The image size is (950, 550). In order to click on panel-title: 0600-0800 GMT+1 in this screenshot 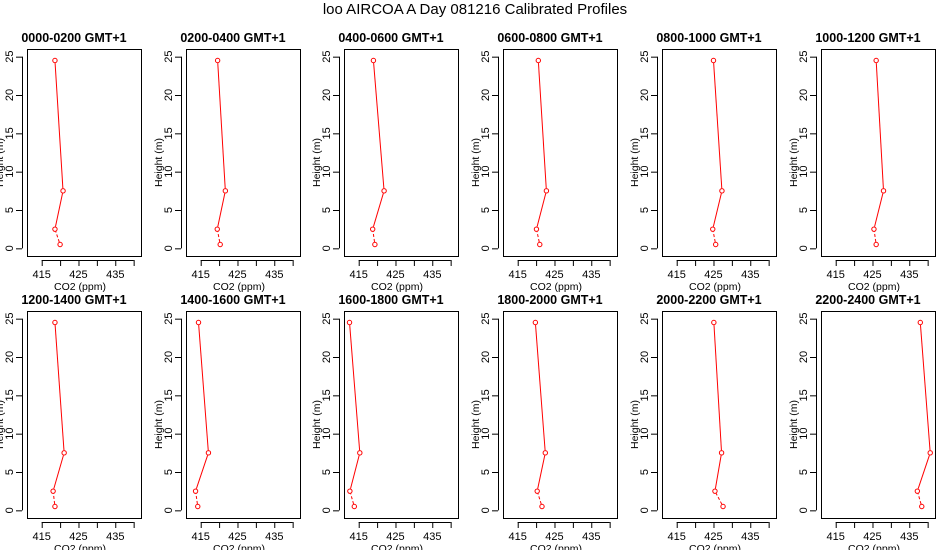, I will do `click(549, 38)`.